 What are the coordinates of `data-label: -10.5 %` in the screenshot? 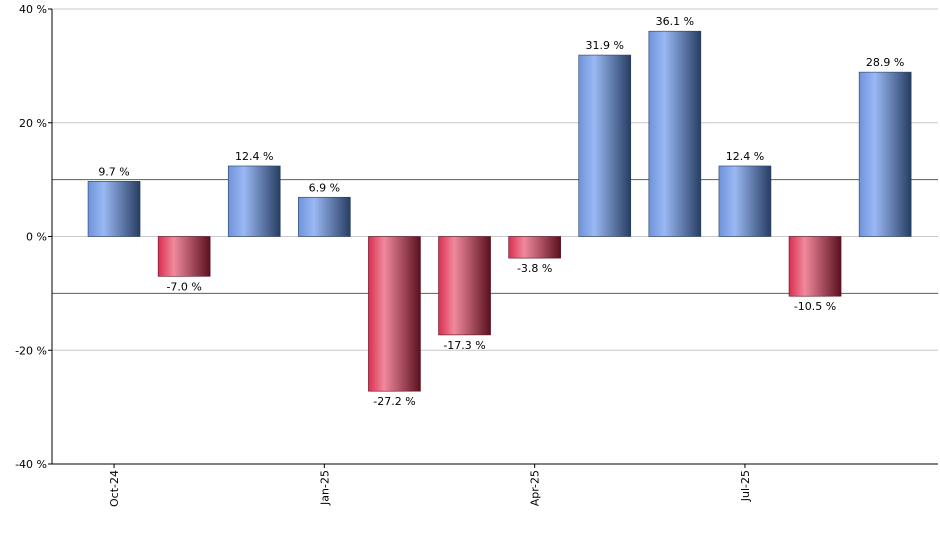 It's located at (815, 306).